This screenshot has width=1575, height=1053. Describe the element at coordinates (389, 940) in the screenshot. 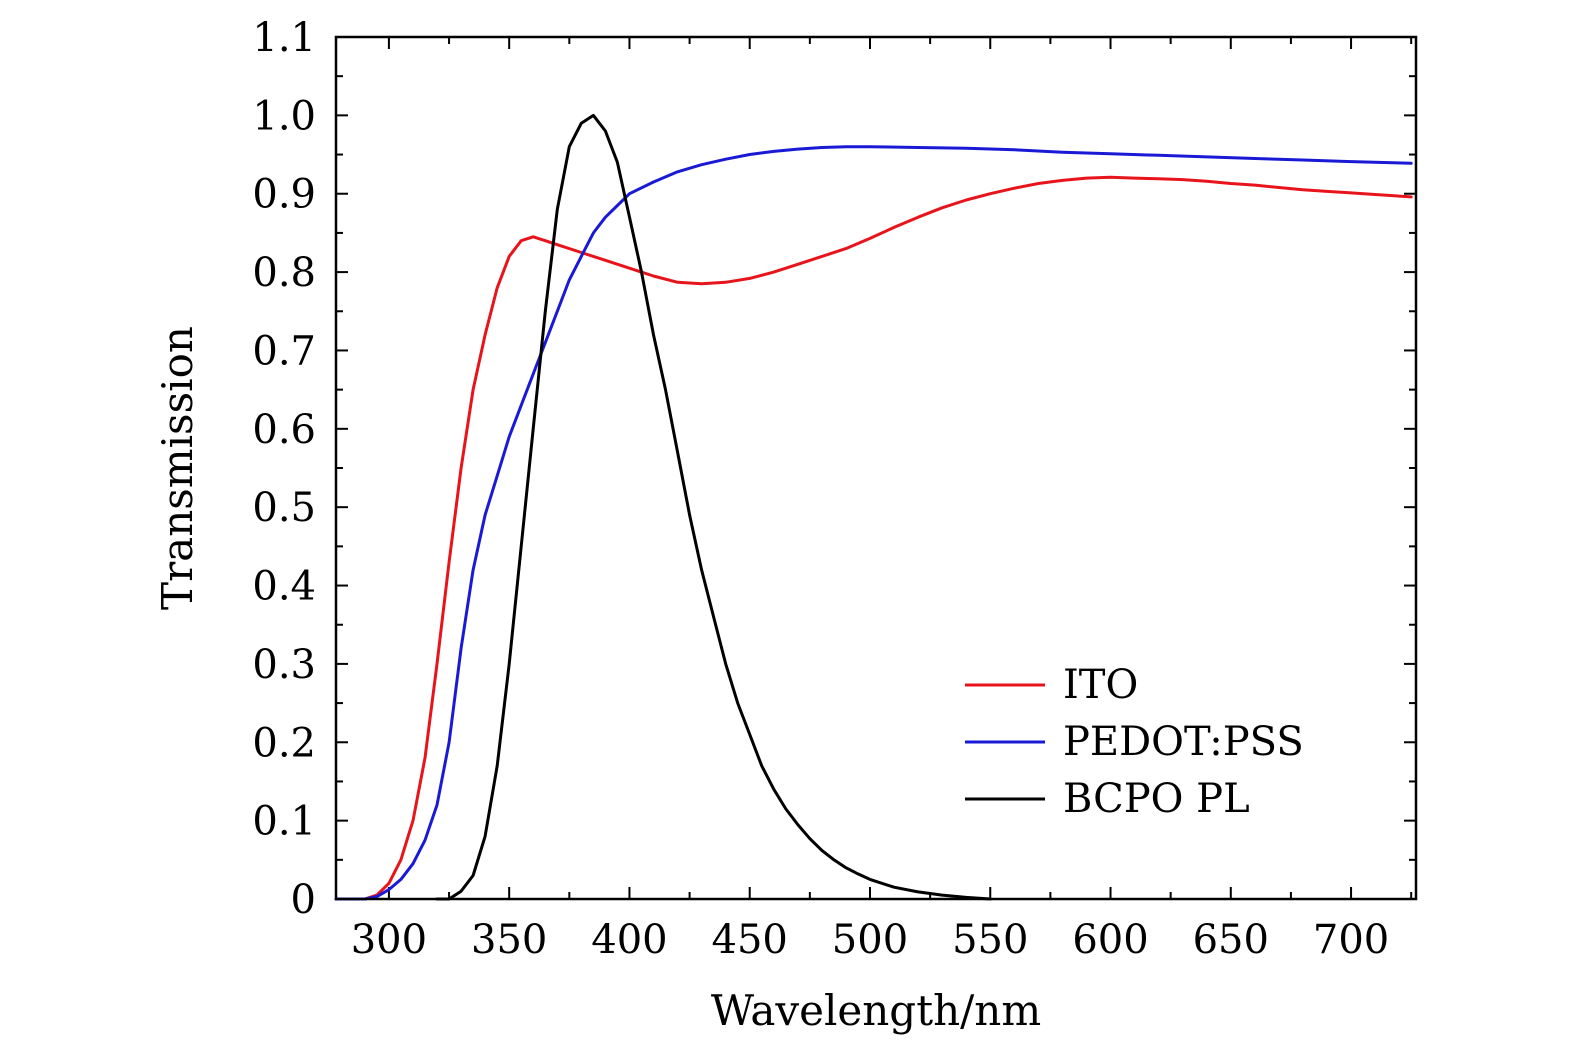

I see `x-tick-label: 300` at that location.